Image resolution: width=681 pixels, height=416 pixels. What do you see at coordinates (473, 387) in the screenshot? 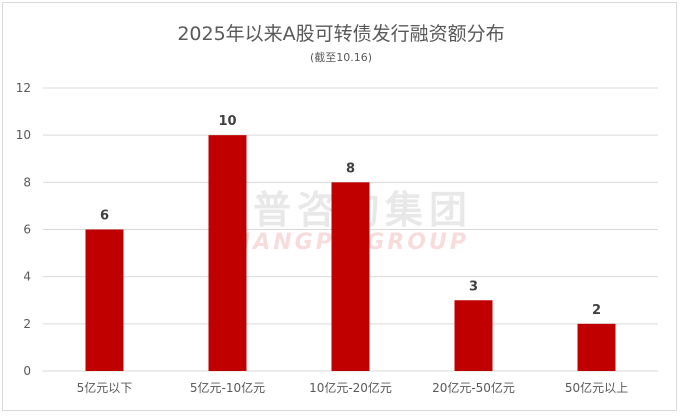
I see `x-tick-label-4: 20亿元-50亿元` at bounding box center [473, 387].